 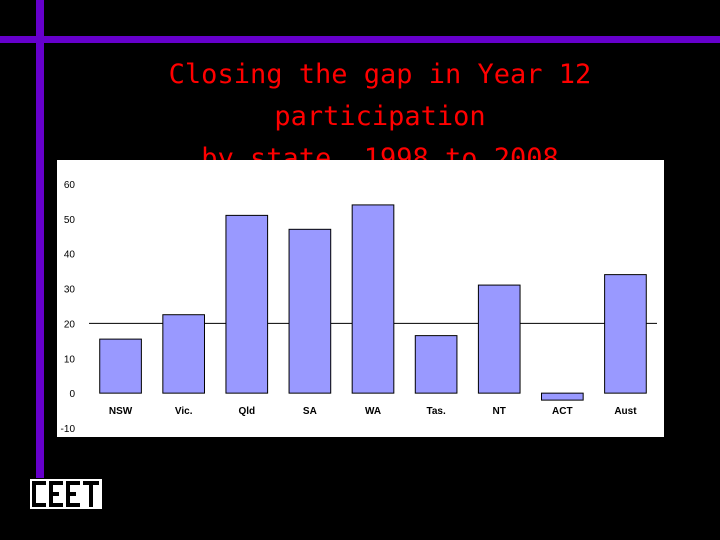 What do you see at coordinates (310, 411) in the screenshot?
I see `category-label: SA` at bounding box center [310, 411].